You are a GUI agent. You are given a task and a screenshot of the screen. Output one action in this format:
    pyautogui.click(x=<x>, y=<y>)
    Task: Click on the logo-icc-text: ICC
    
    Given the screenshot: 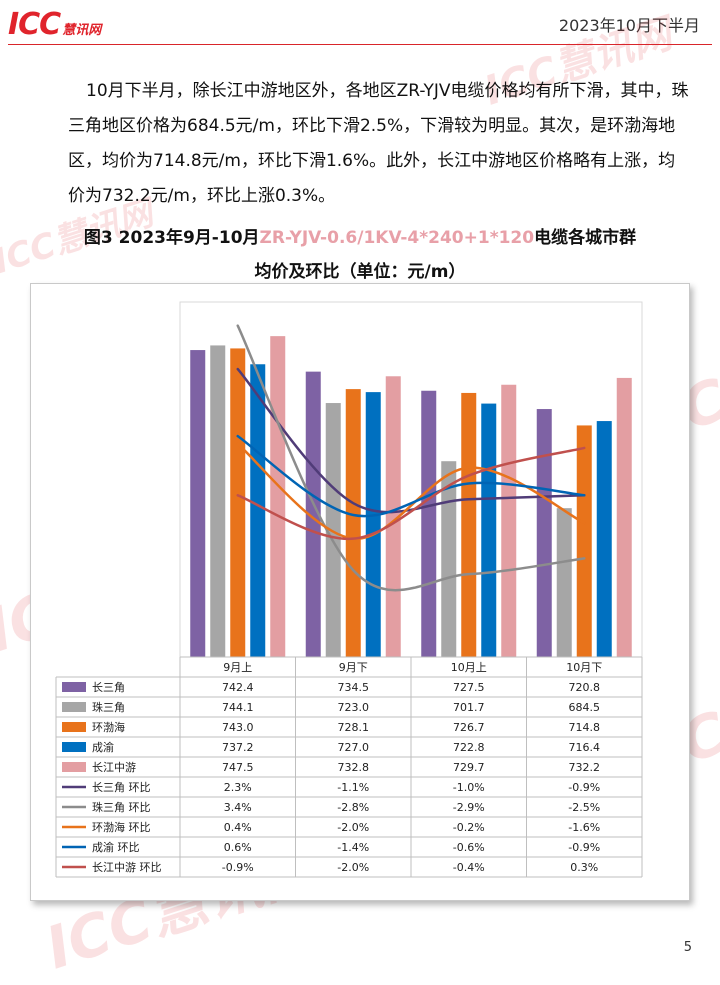 What is the action you would take?
    pyautogui.click(x=34, y=24)
    